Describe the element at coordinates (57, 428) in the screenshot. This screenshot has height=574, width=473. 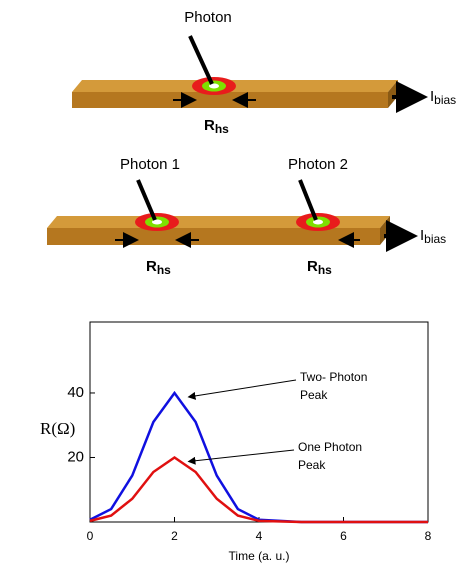
I see `y-axis-label: R(Ω)` at that location.